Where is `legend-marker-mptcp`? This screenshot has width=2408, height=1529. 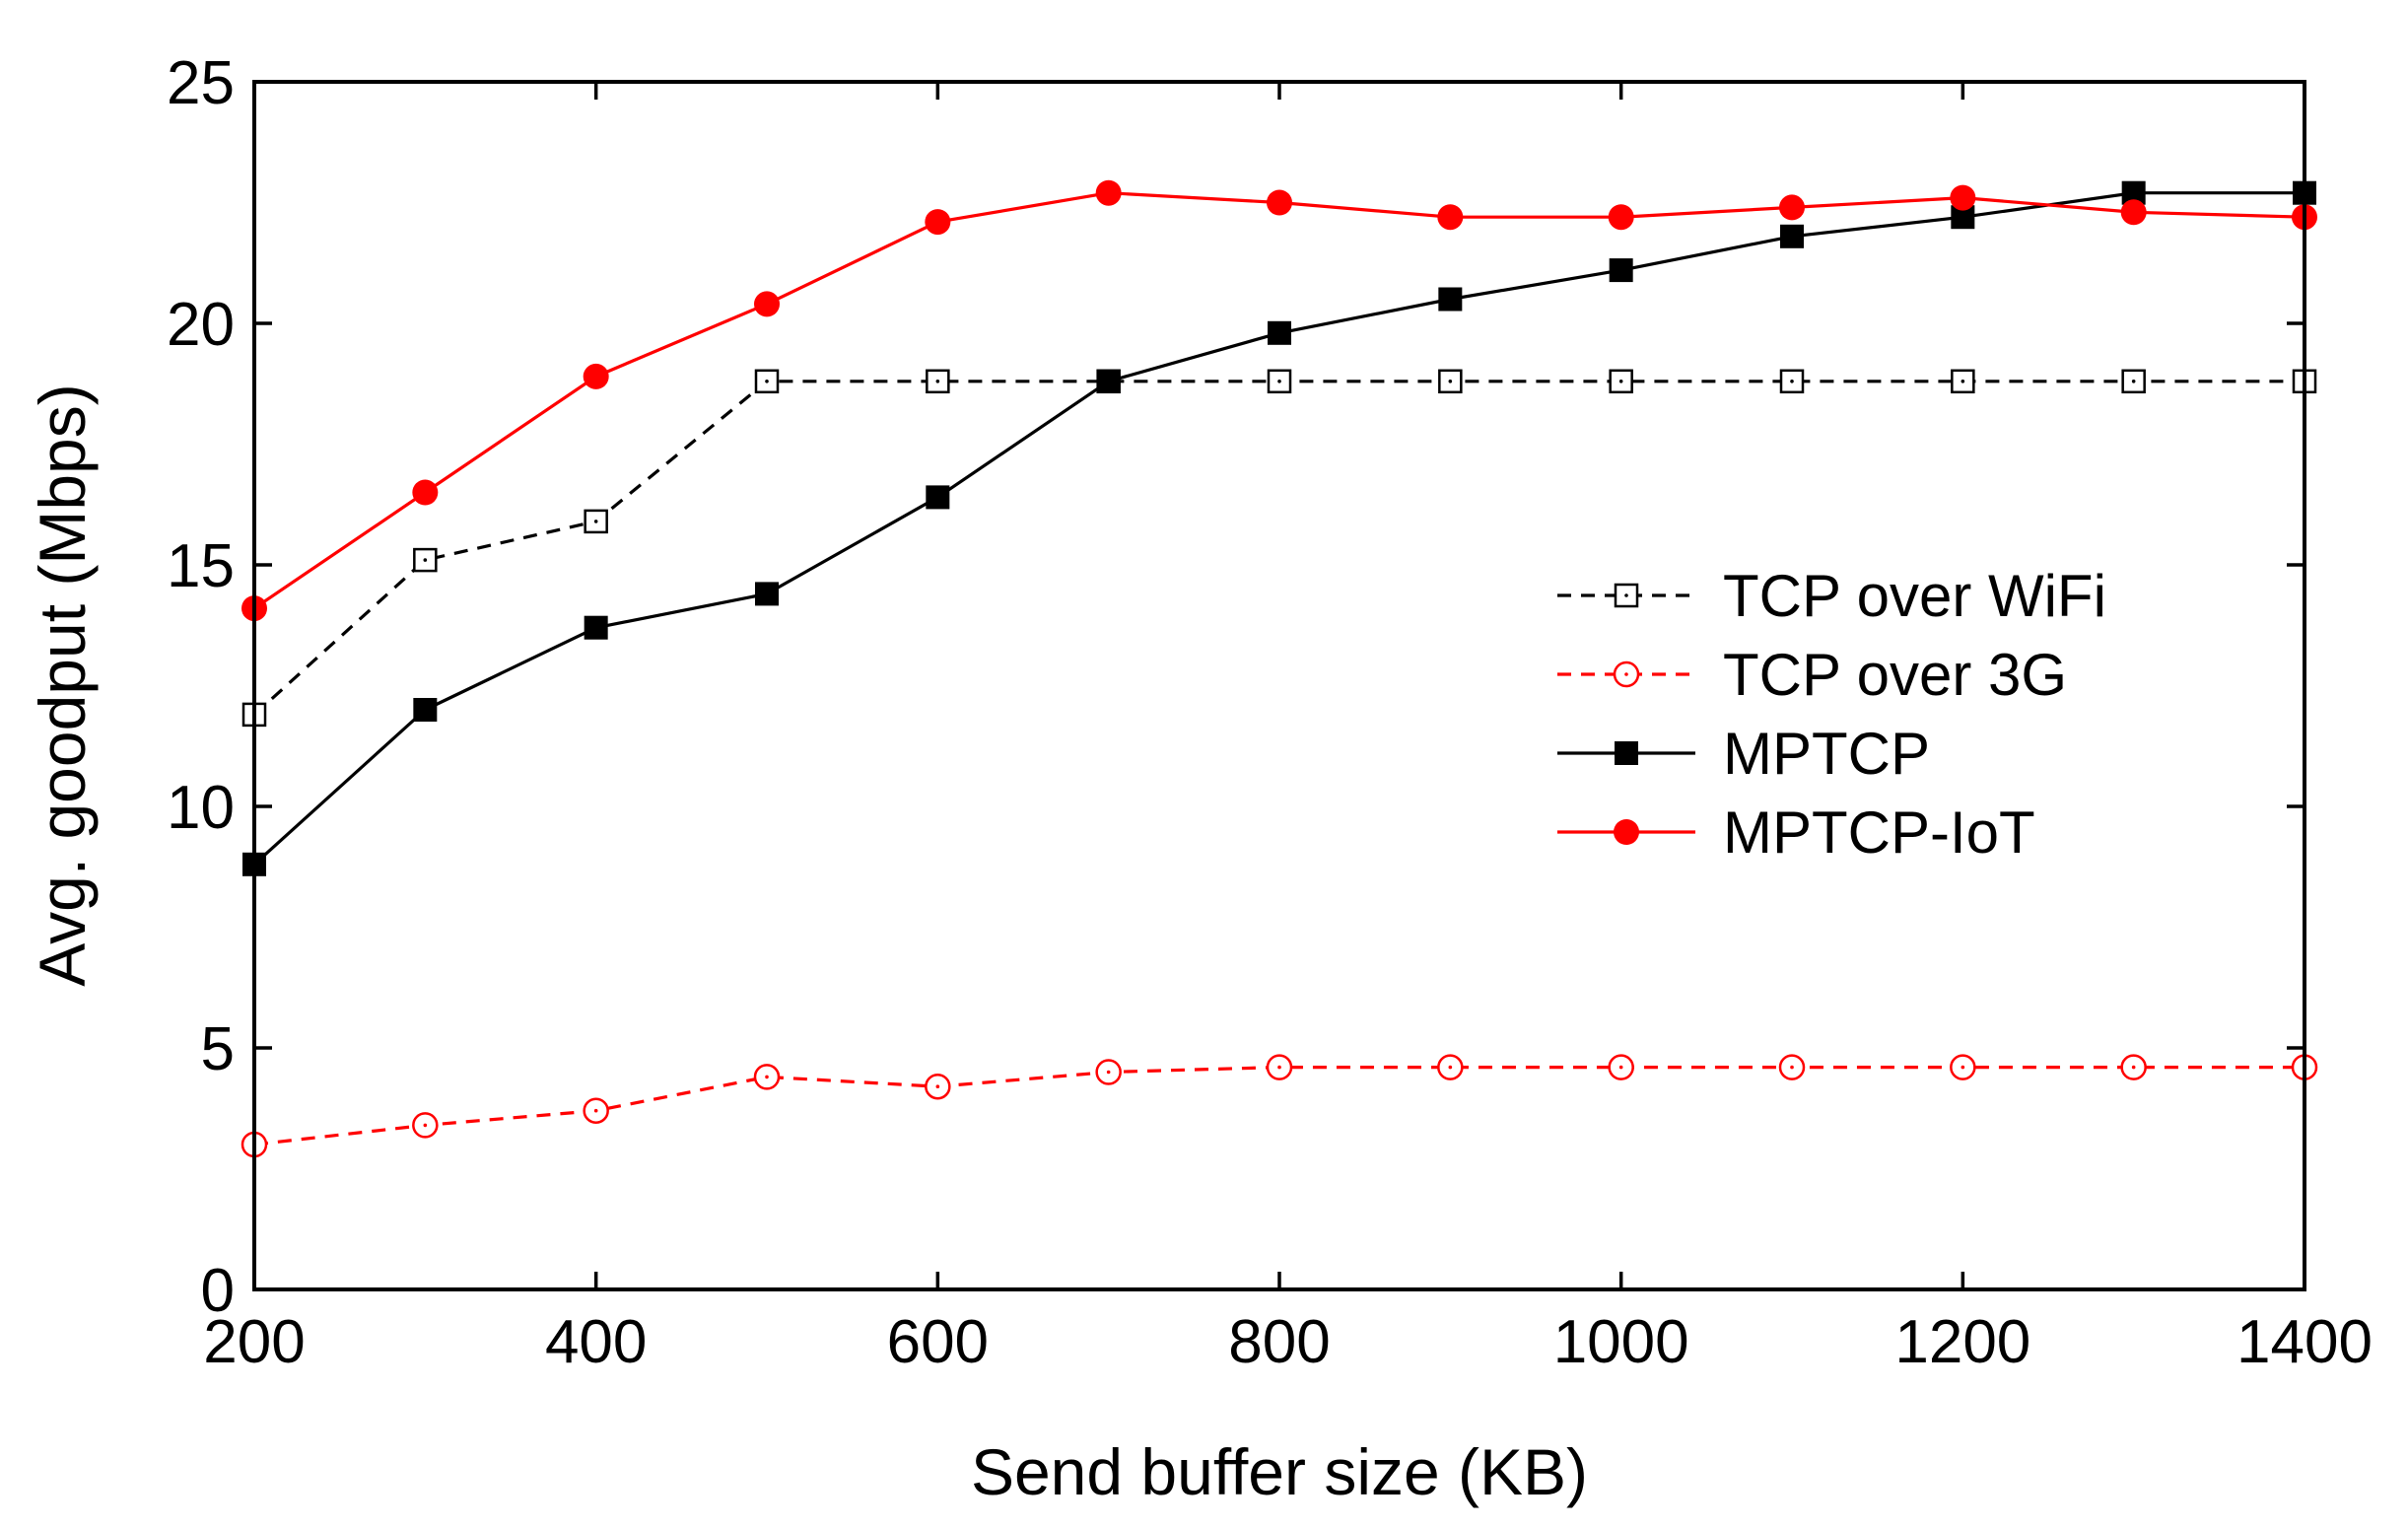 legend-marker-mptcp is located at coordinates (1626, 753).